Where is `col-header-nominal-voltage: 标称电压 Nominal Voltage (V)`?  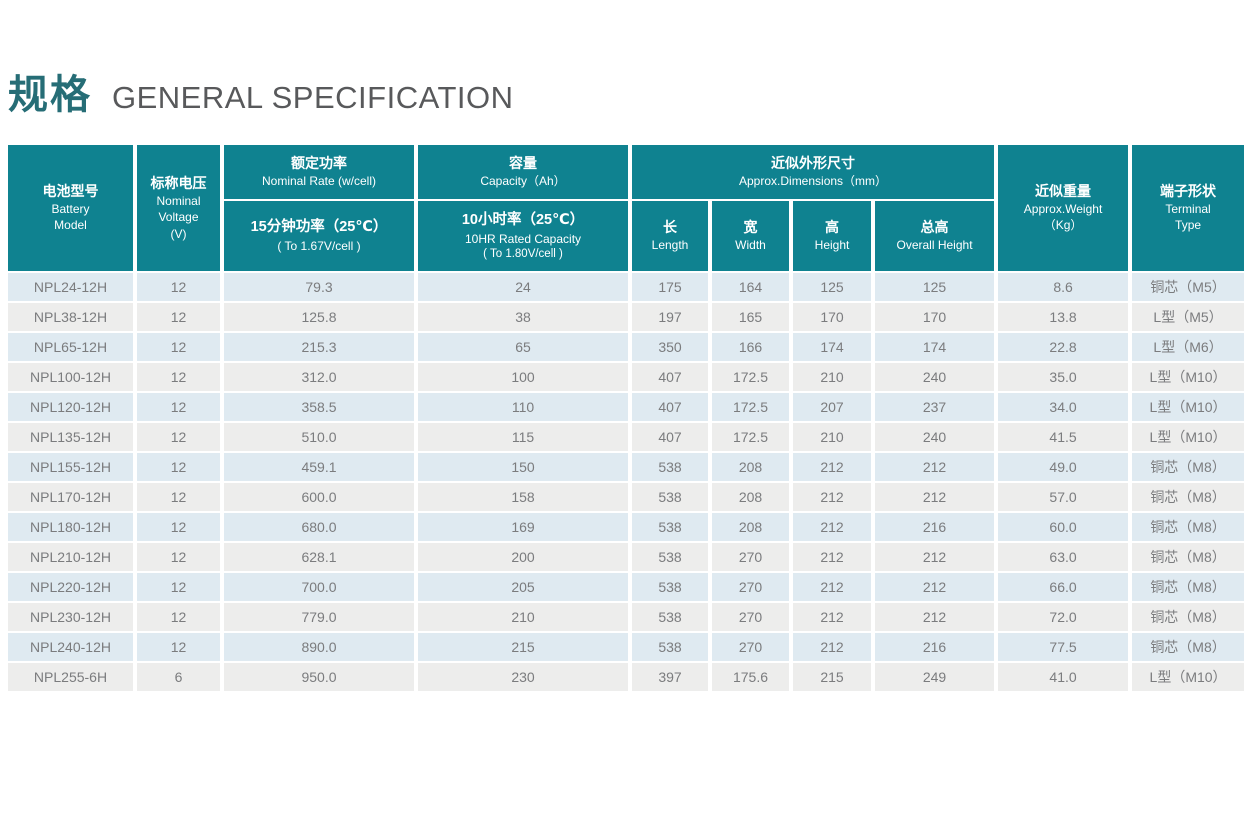
col-header-nominal-voltage: 标称电压 Nominal Voltage (V) is located at coordinates (178, 208).